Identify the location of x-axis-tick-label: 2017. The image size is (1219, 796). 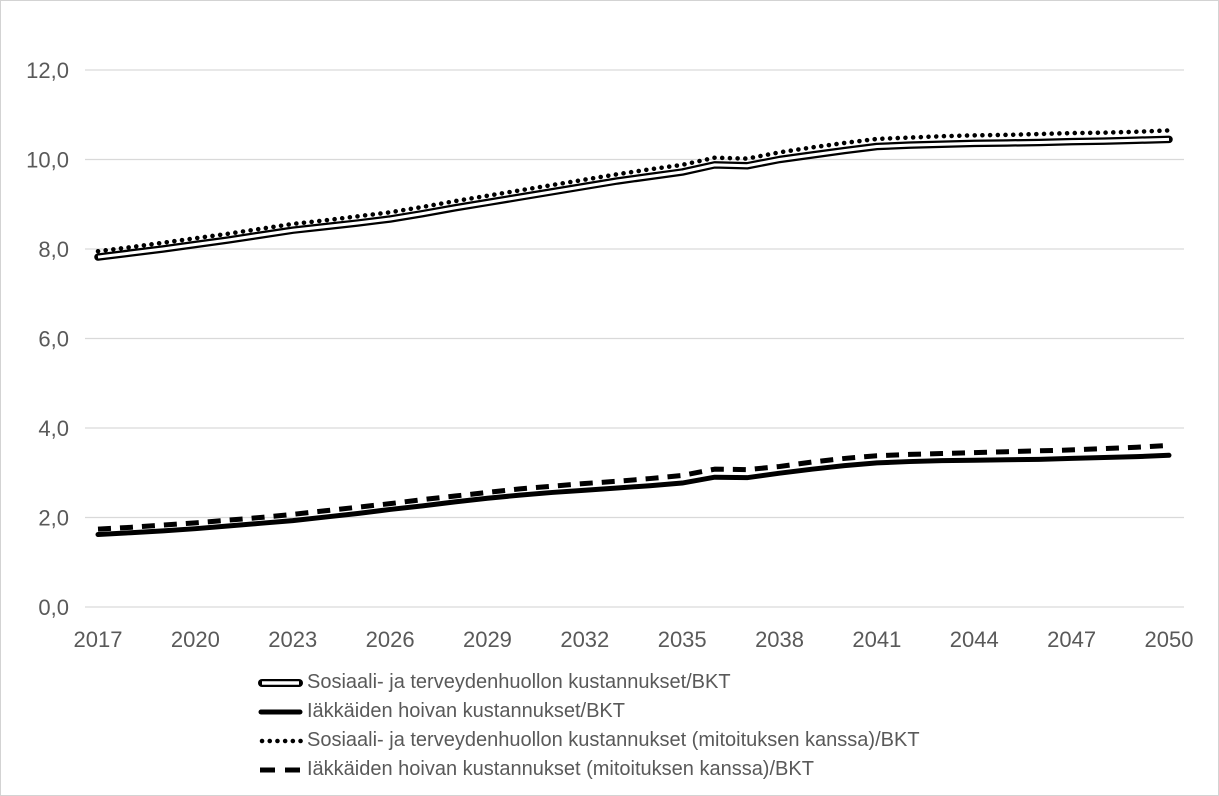
(98, 639).